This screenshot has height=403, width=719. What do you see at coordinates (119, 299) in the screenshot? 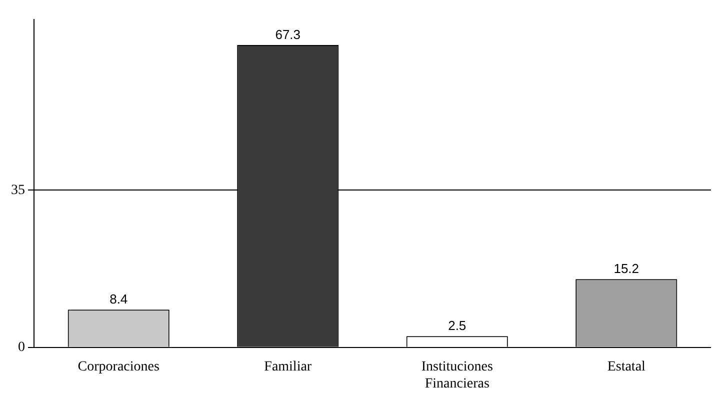
I see `data-label: 8.4` at bounding box center [119, 299].